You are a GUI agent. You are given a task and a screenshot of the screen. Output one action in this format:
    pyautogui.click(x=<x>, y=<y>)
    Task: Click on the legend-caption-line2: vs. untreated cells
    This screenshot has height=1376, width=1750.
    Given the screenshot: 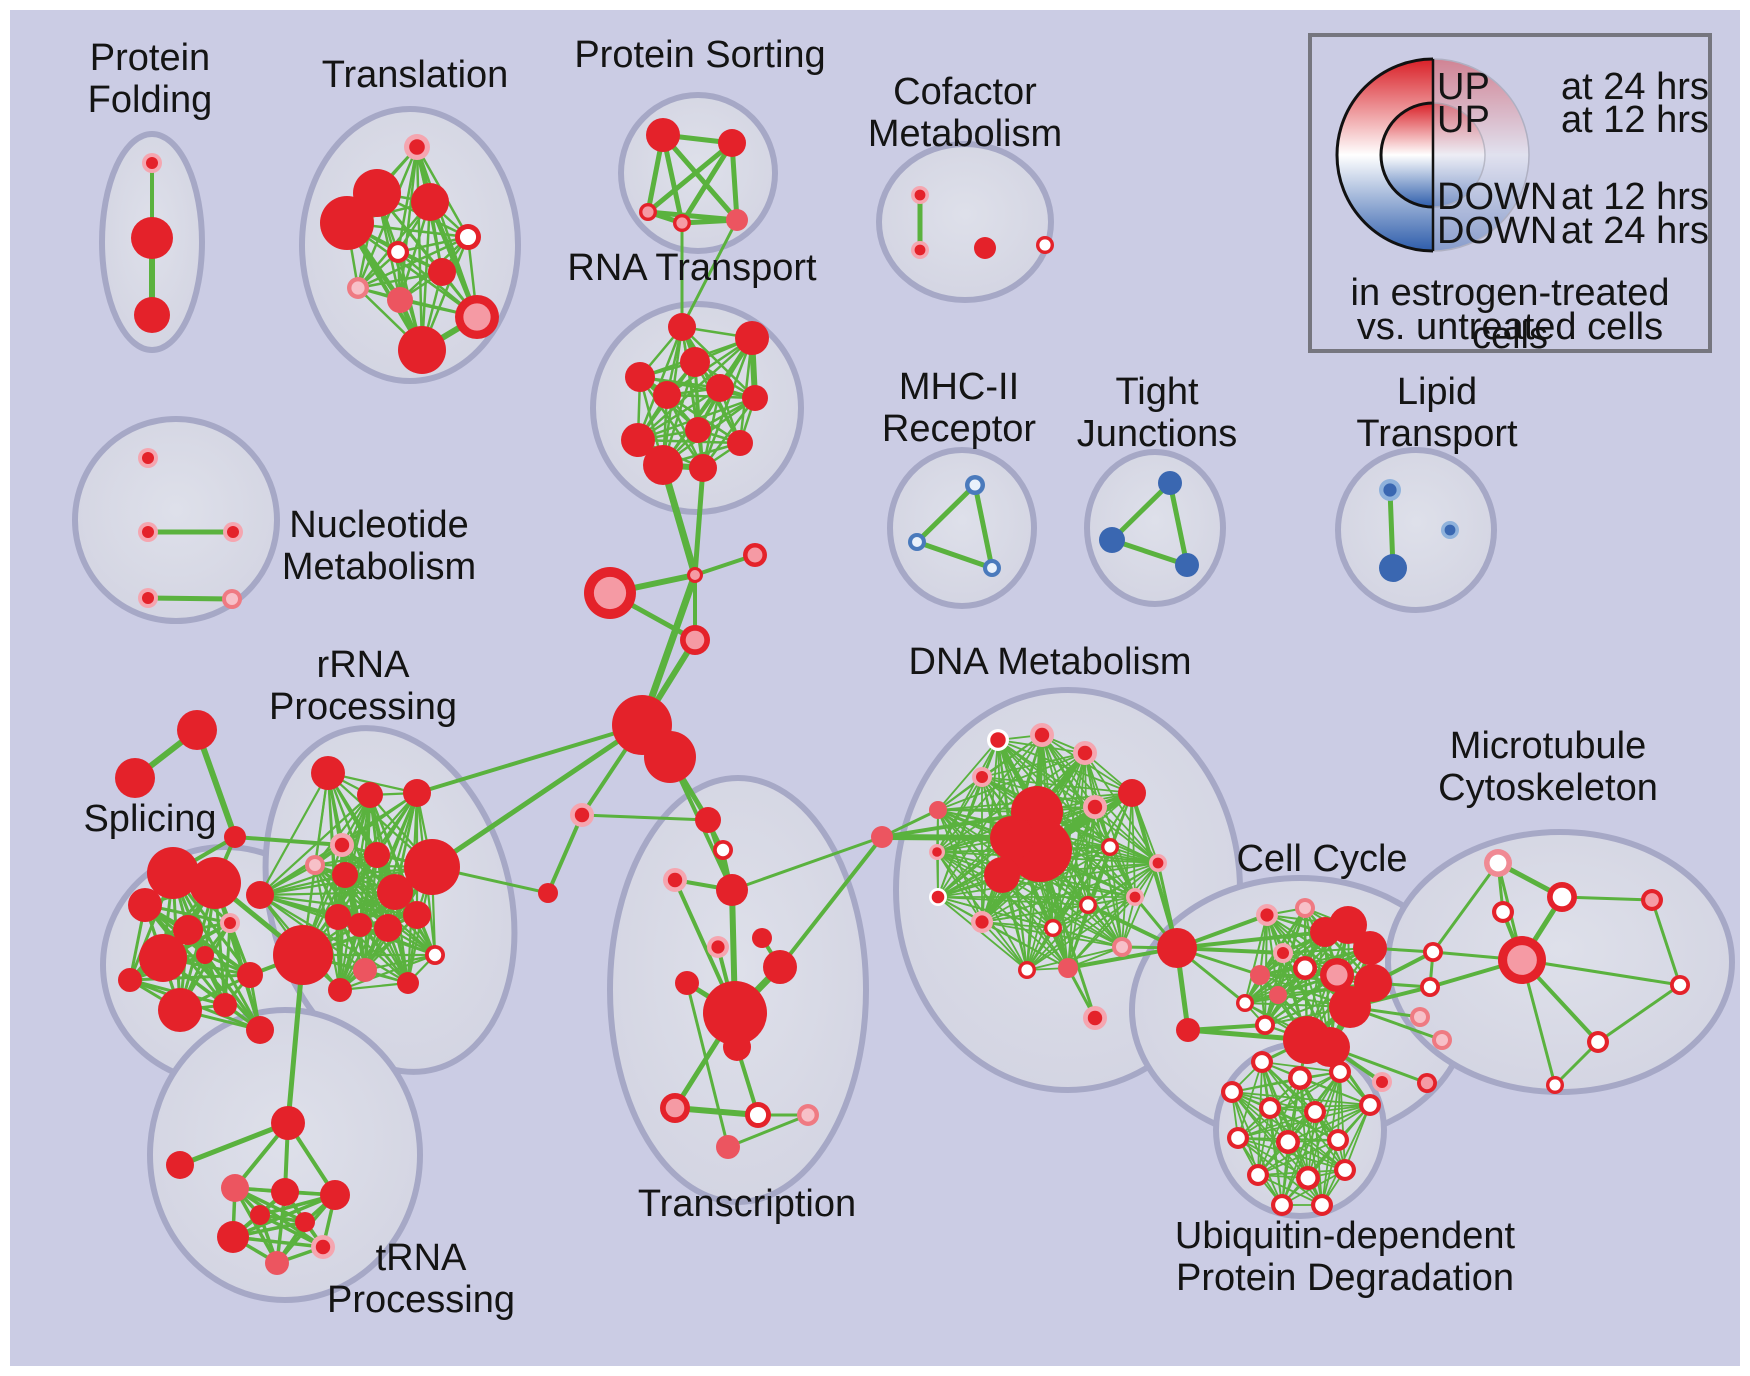 What is the action you would take?
    pyautogui.click(x=1510, y=327)
    